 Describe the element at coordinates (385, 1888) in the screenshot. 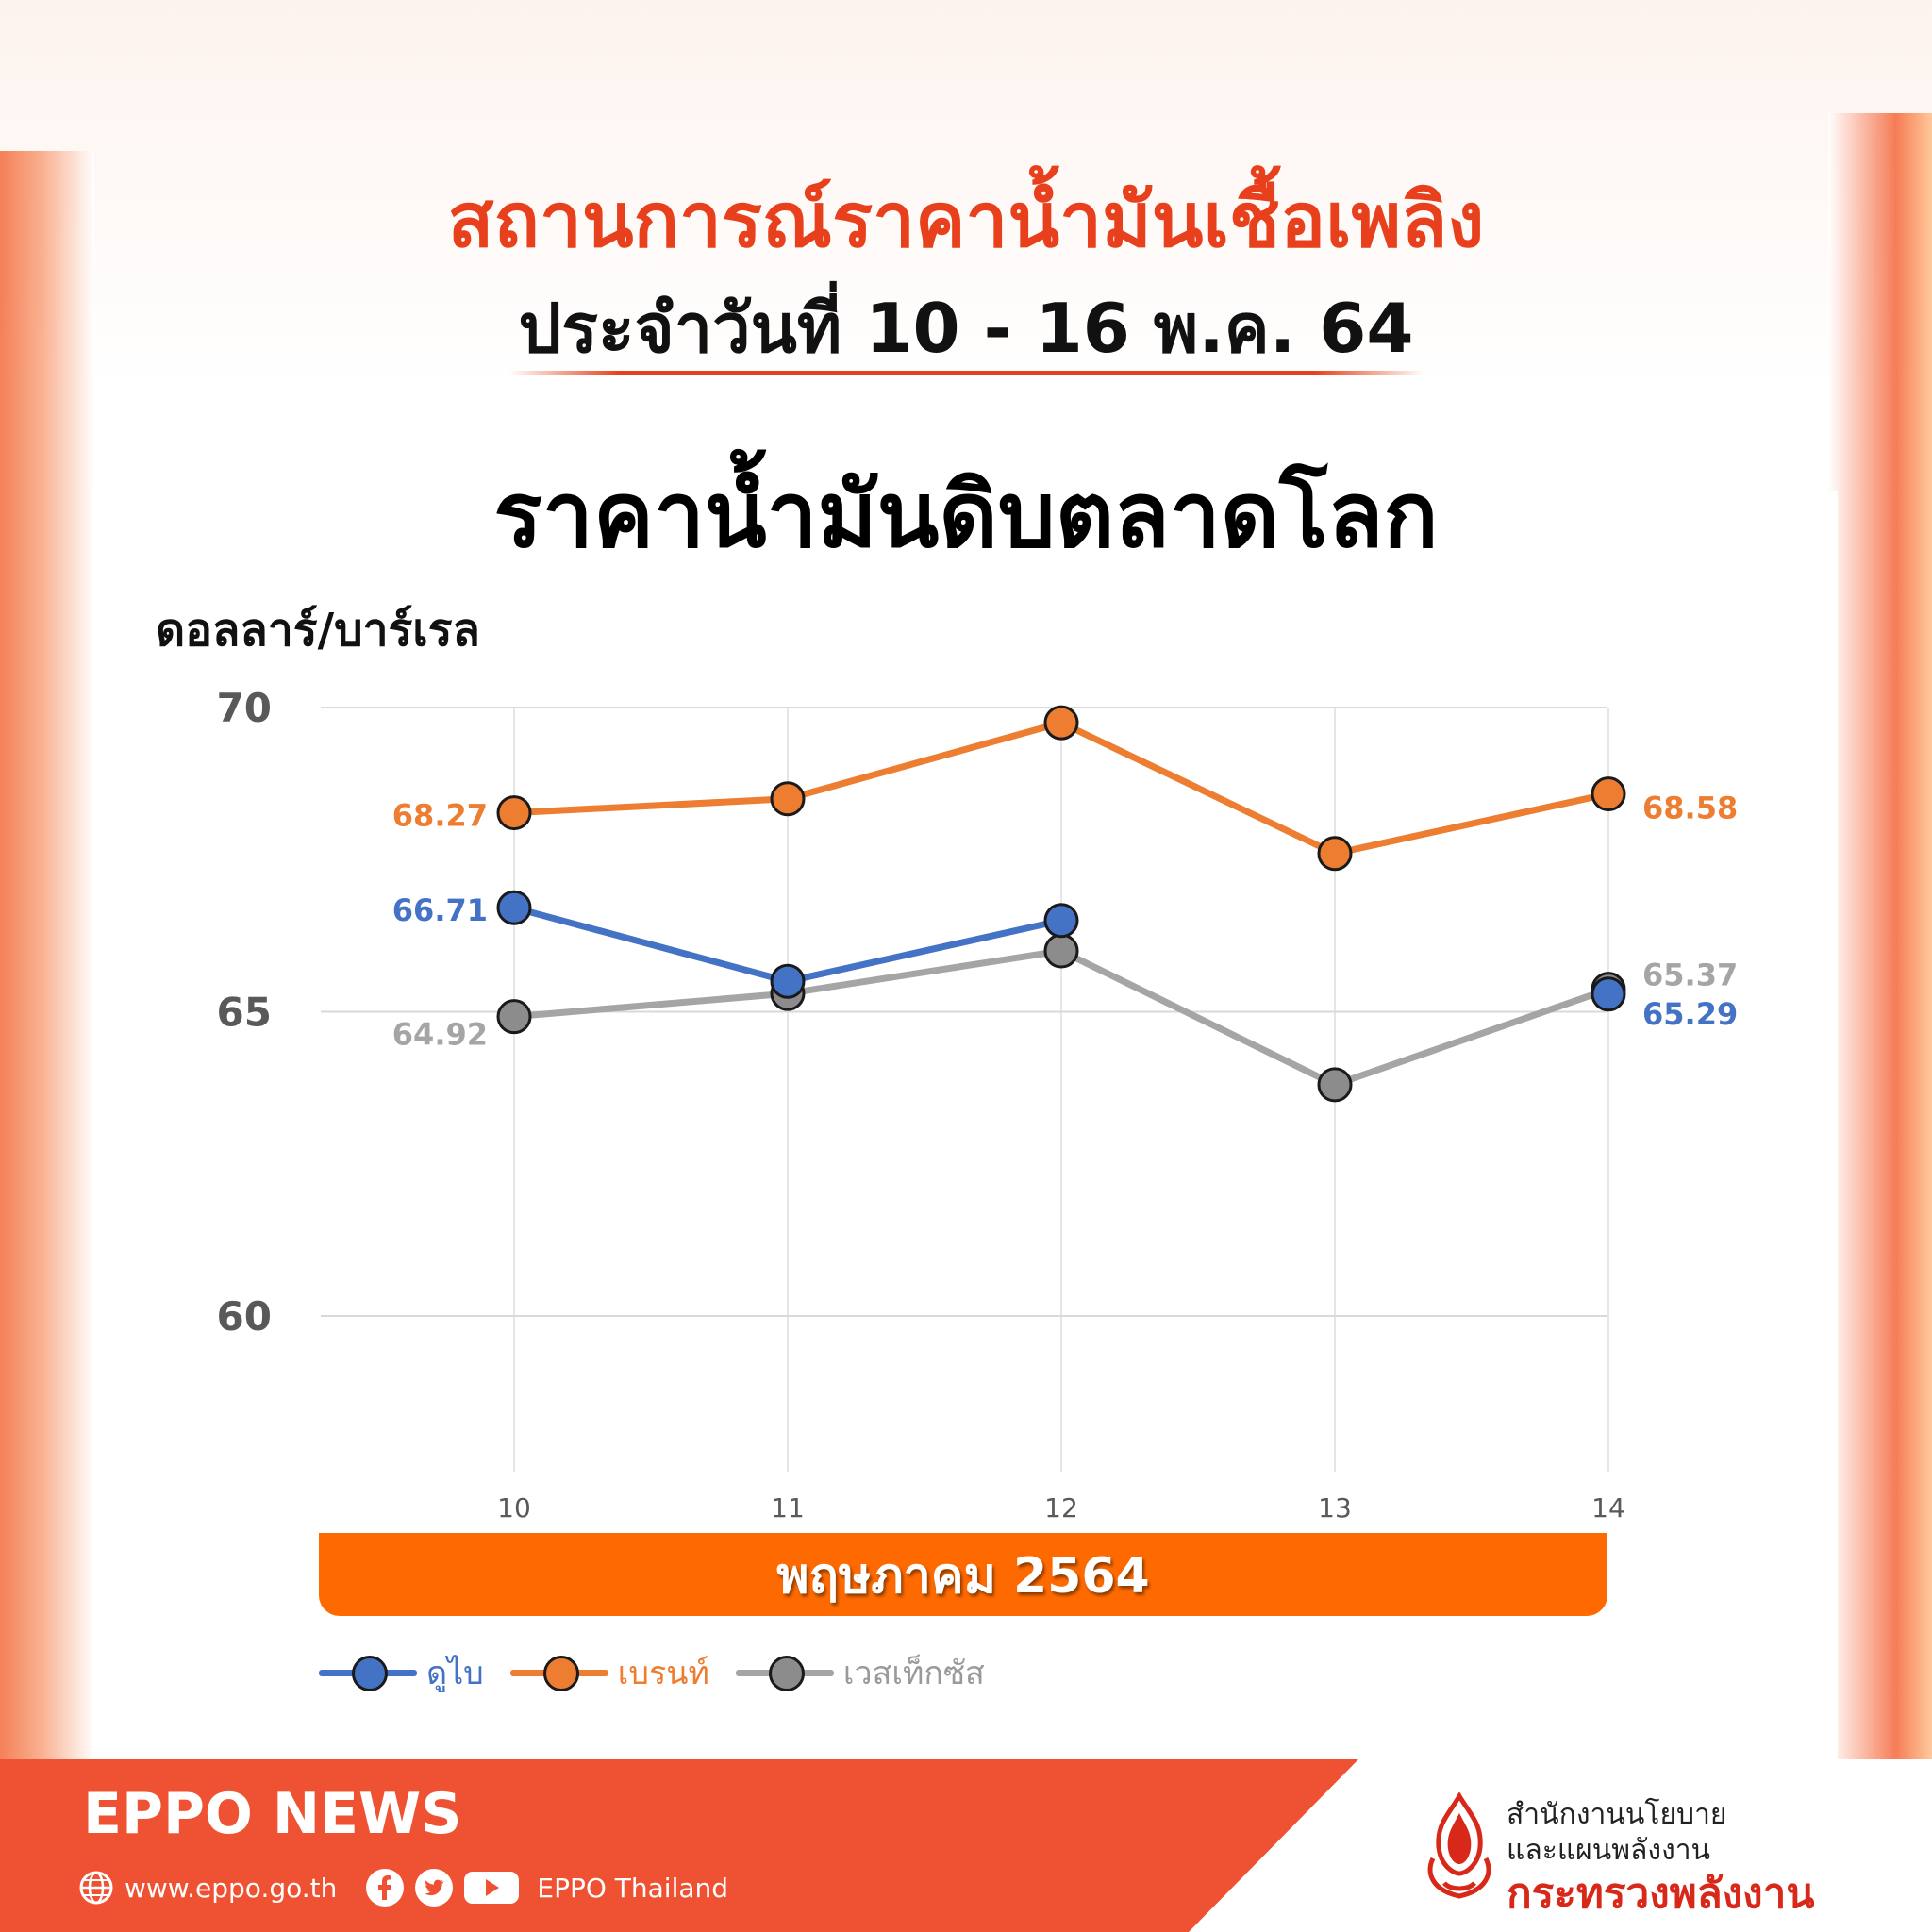

I see `facebook-icon` at that location.